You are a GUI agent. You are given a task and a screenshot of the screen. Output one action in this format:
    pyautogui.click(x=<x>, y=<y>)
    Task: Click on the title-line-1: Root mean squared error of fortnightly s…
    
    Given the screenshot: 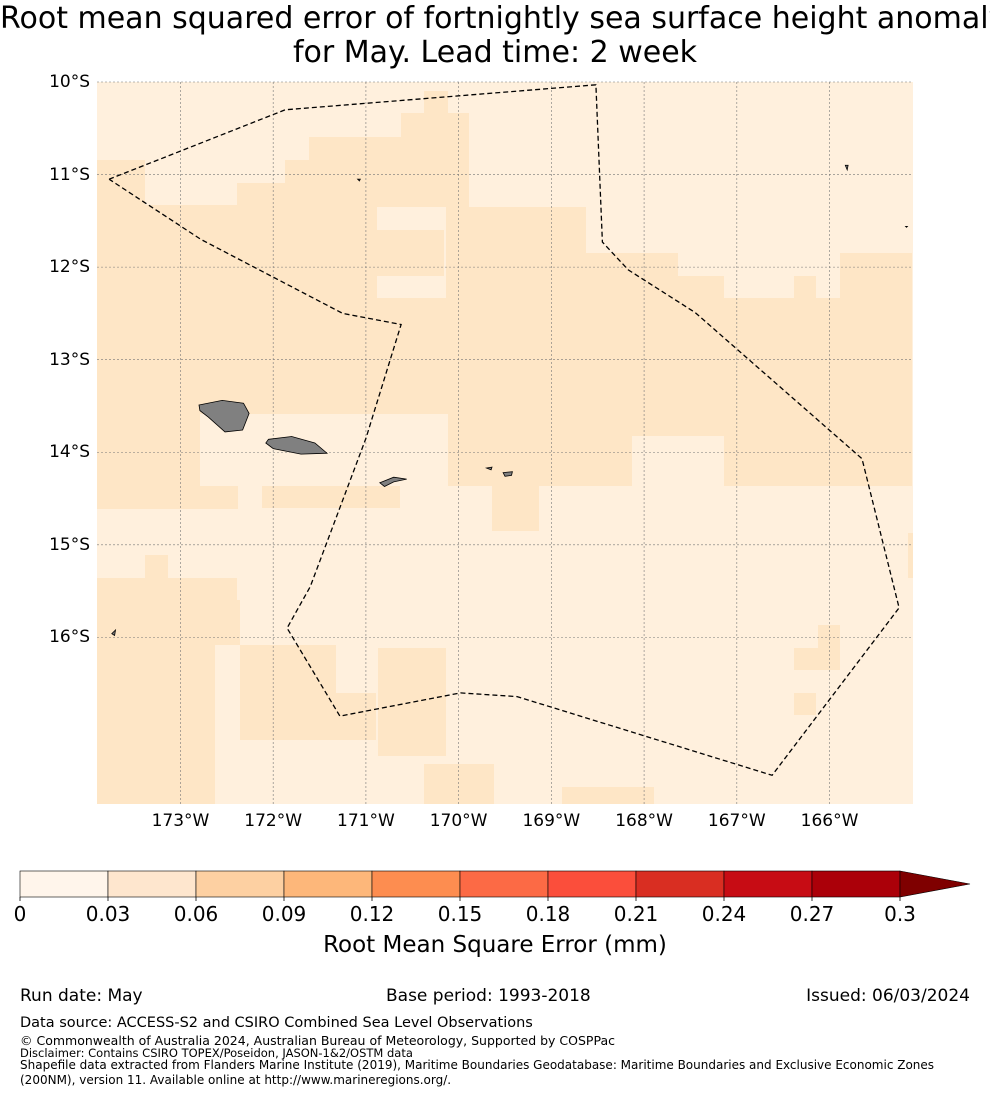 What is the action you would take?
    pyautogui.click(x=495, y=18)
    